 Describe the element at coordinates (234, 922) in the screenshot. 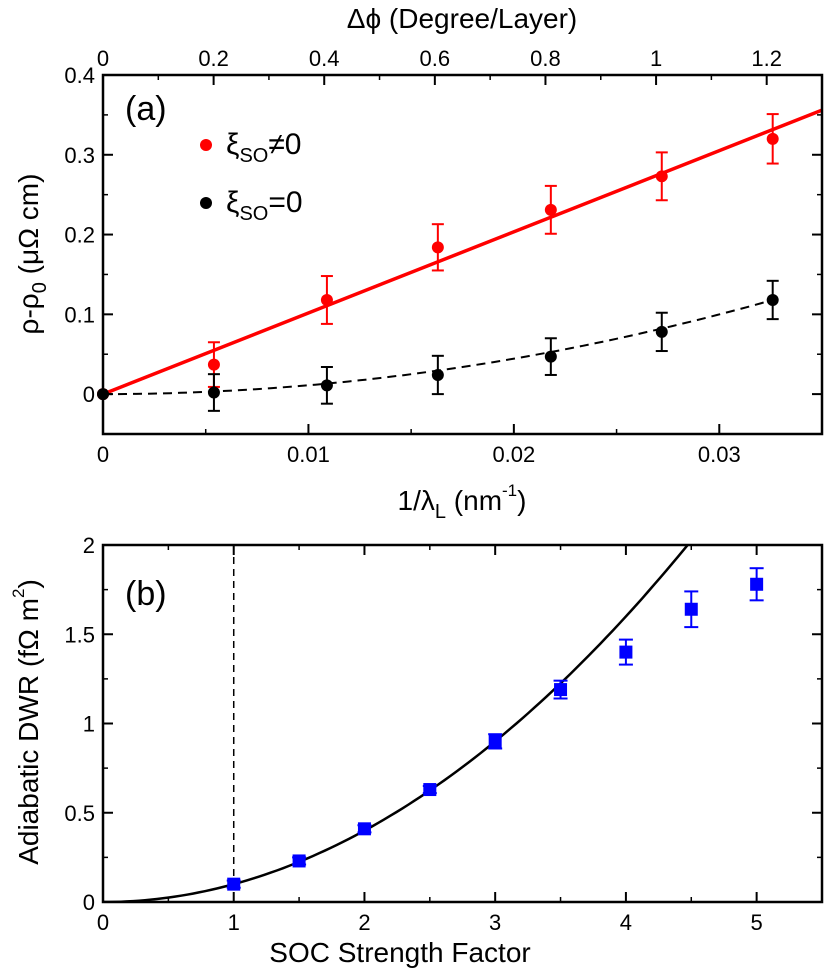

I see `x-tick-label-b: 1` at that location.